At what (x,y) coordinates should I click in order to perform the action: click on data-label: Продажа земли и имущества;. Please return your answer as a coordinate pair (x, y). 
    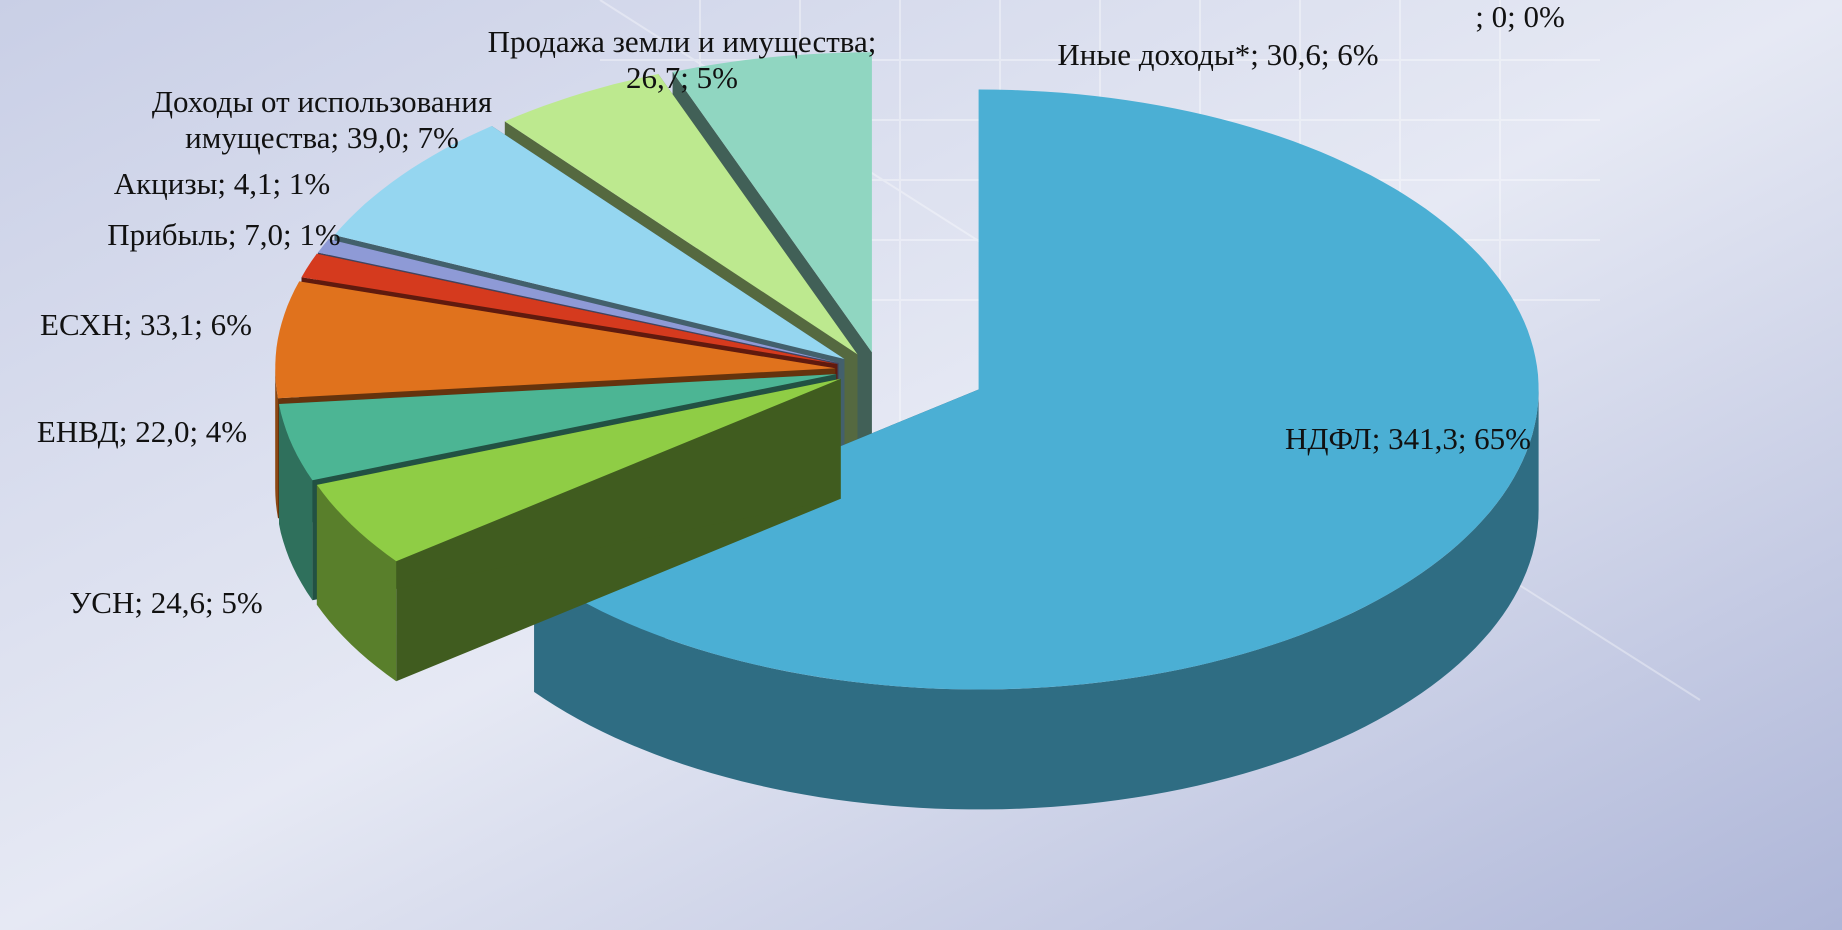
    Looking at the image, I should click on (682, 41).